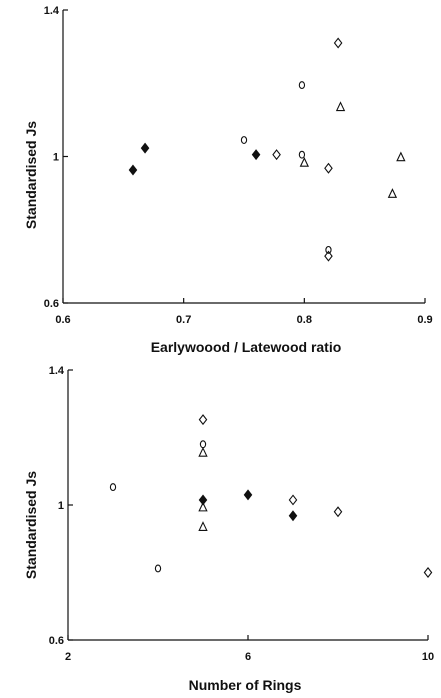  I want to click on x-axis-label: Number of Rings, so click(245, 685).